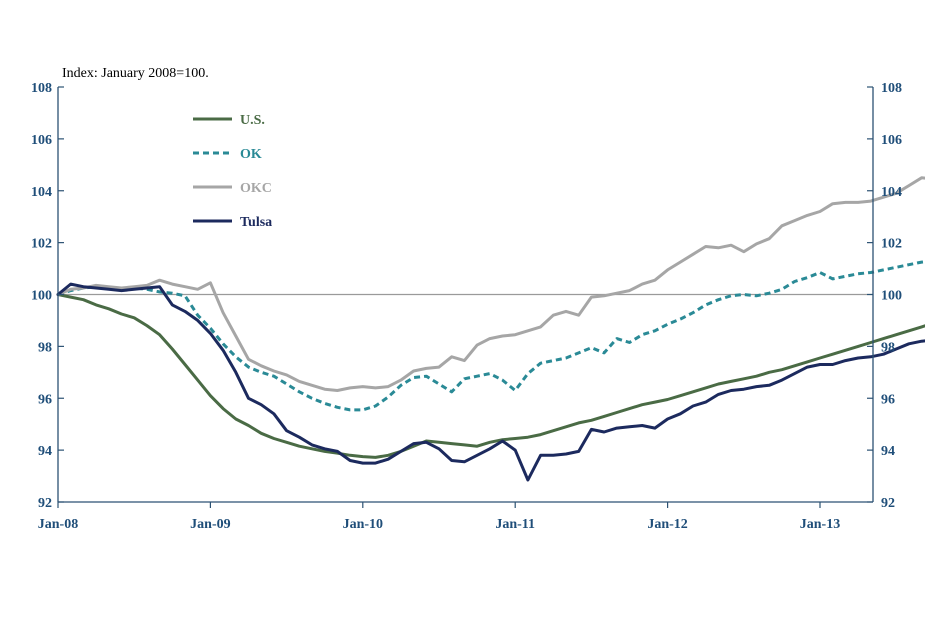 This screenshot has width=925, height=618. I want to click on y-tick-label-left: 102, so click(41, 244).